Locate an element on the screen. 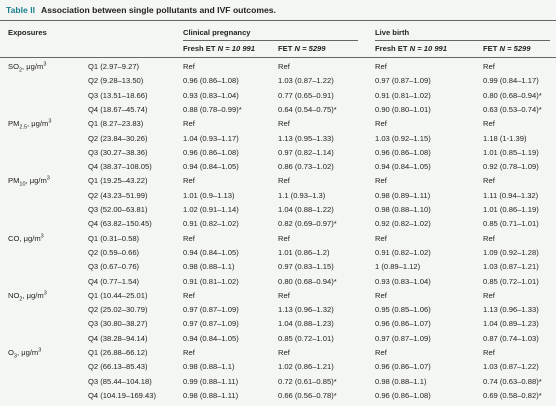  cell: 1.04 (0.89–1.23) is located at coordinates (511, 324).